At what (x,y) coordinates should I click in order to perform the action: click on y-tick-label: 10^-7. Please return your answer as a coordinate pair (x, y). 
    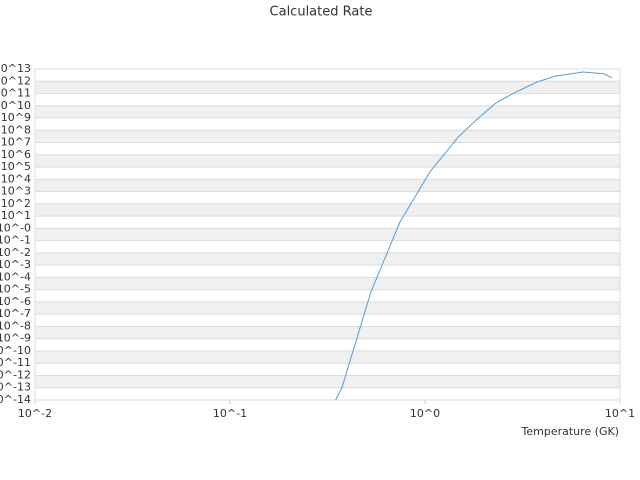
    Looking at the image, I should click on (15, 313).